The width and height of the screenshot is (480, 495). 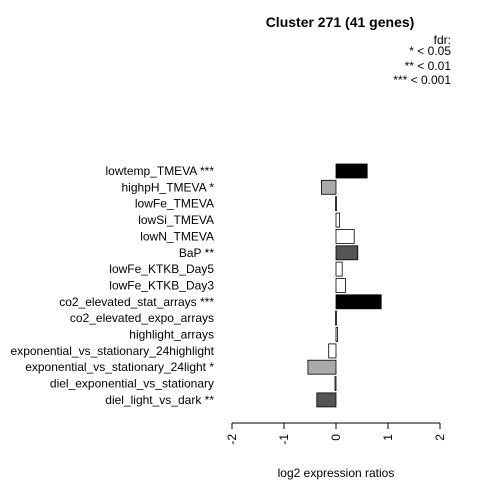 What do you see at coordinates (113, 351) in the screenshot?
I see `category-label-11: exponential_vs_stationary_24highlight` at bounding box center [113, 351].